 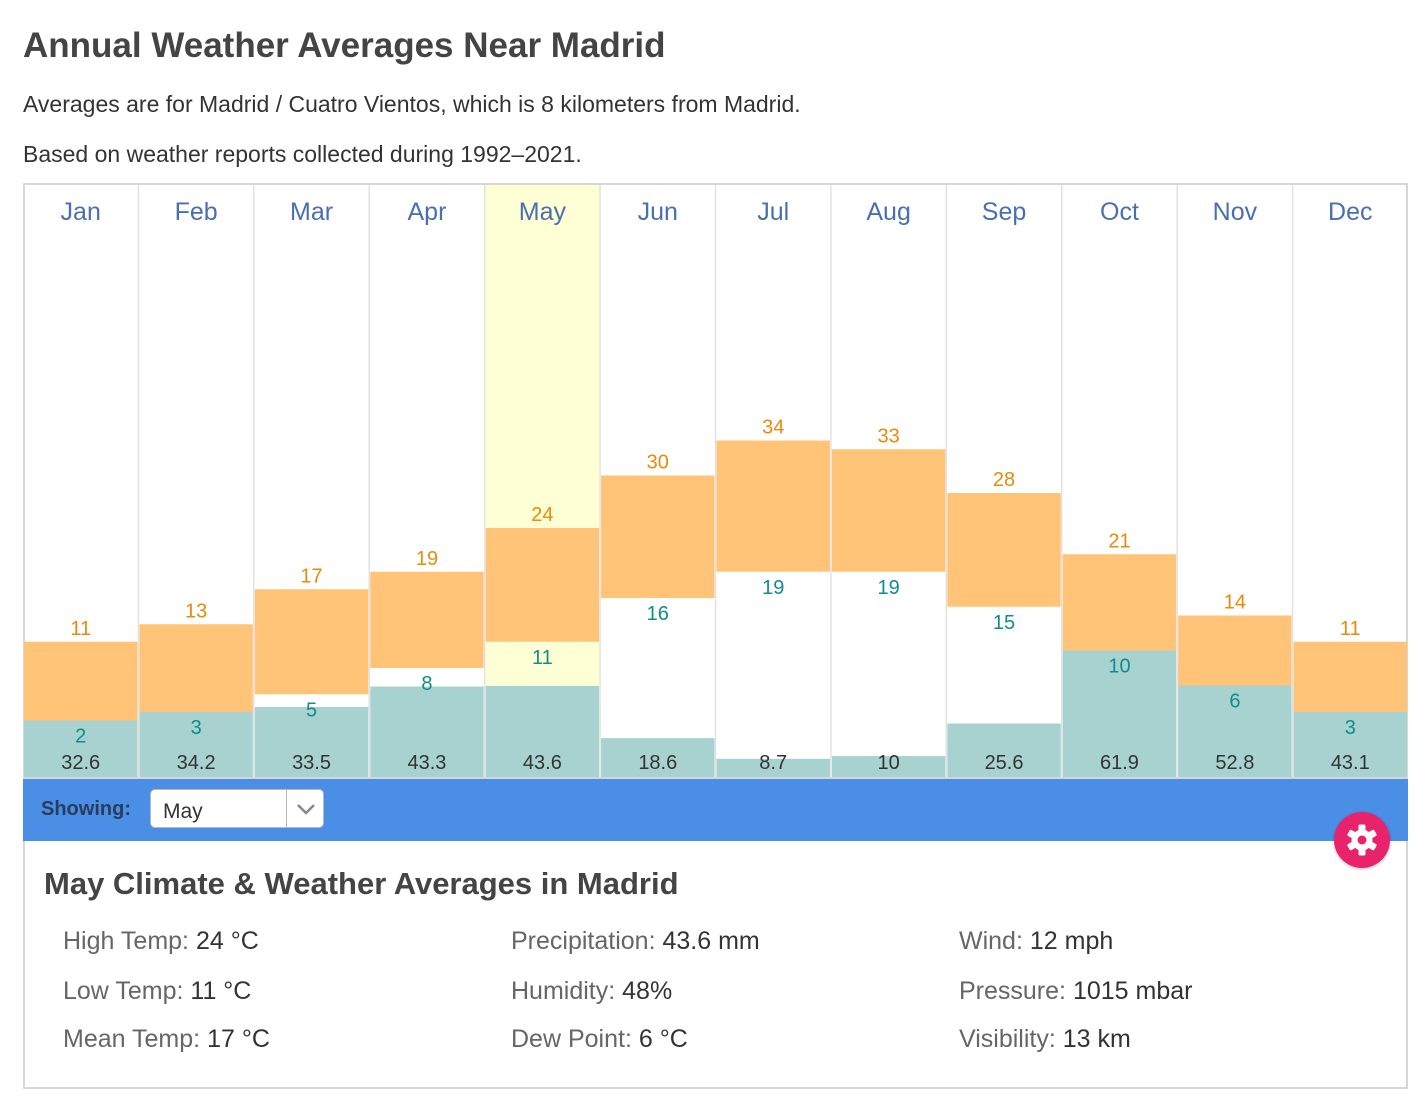 What do you see at coordinates (1096, 1039) in the screenshot?
I see `stat-value: 13 km` at bounding box center [1096, 1039].